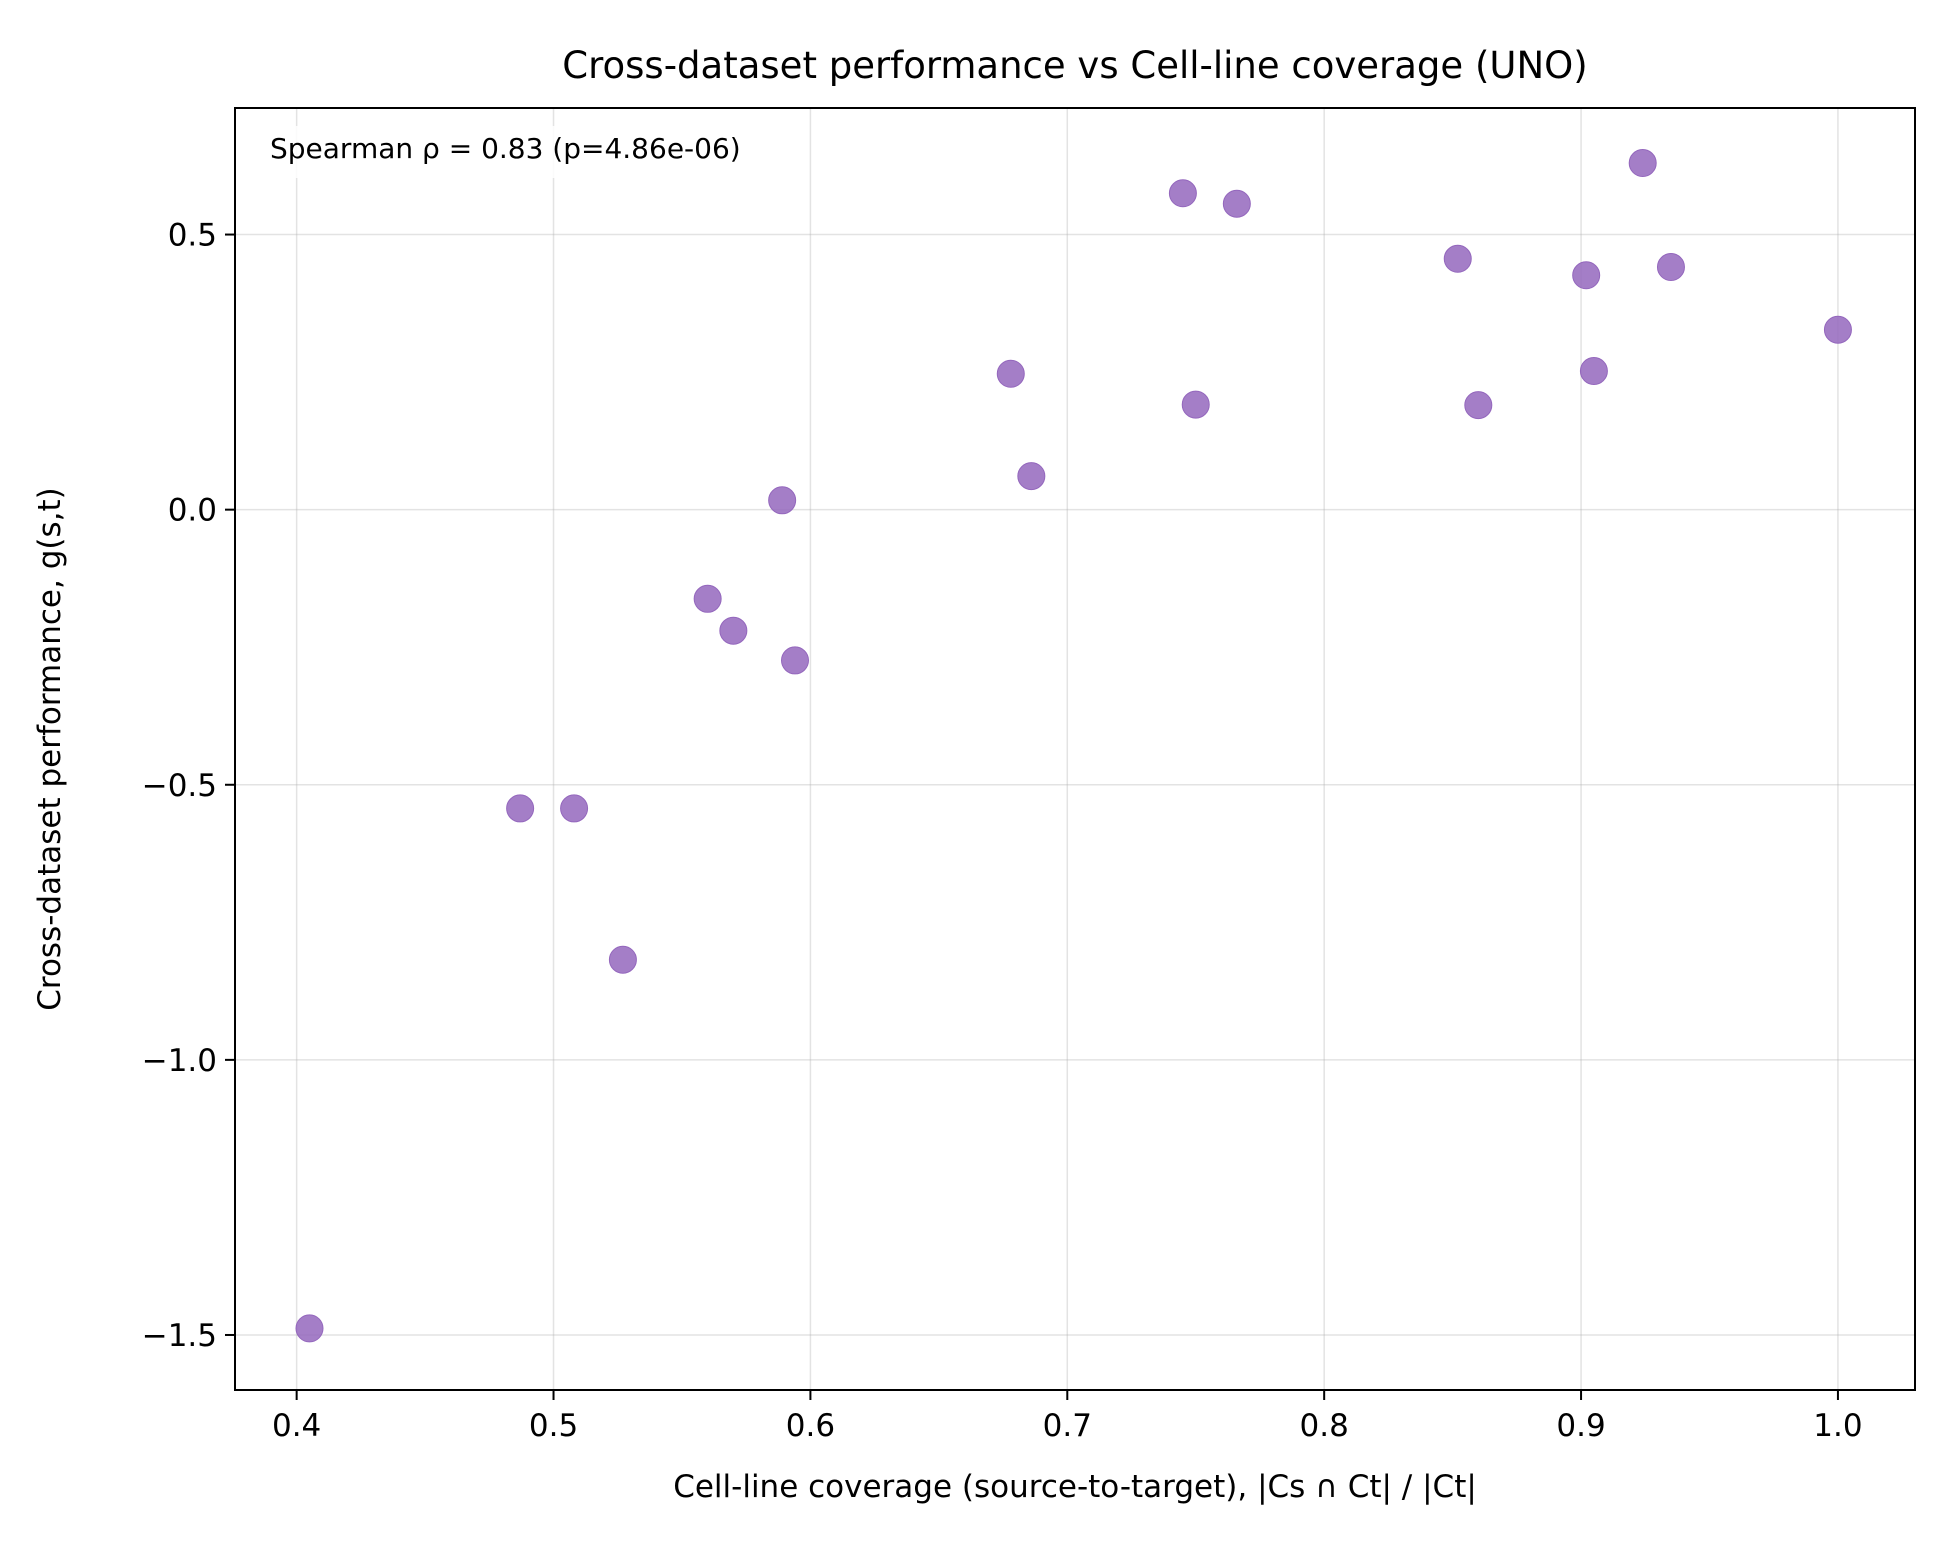  What do you see at coordinates (179, 786) in the screenshot?
I see `y-tick-label: −0.5` at bounding box center [179, 786].